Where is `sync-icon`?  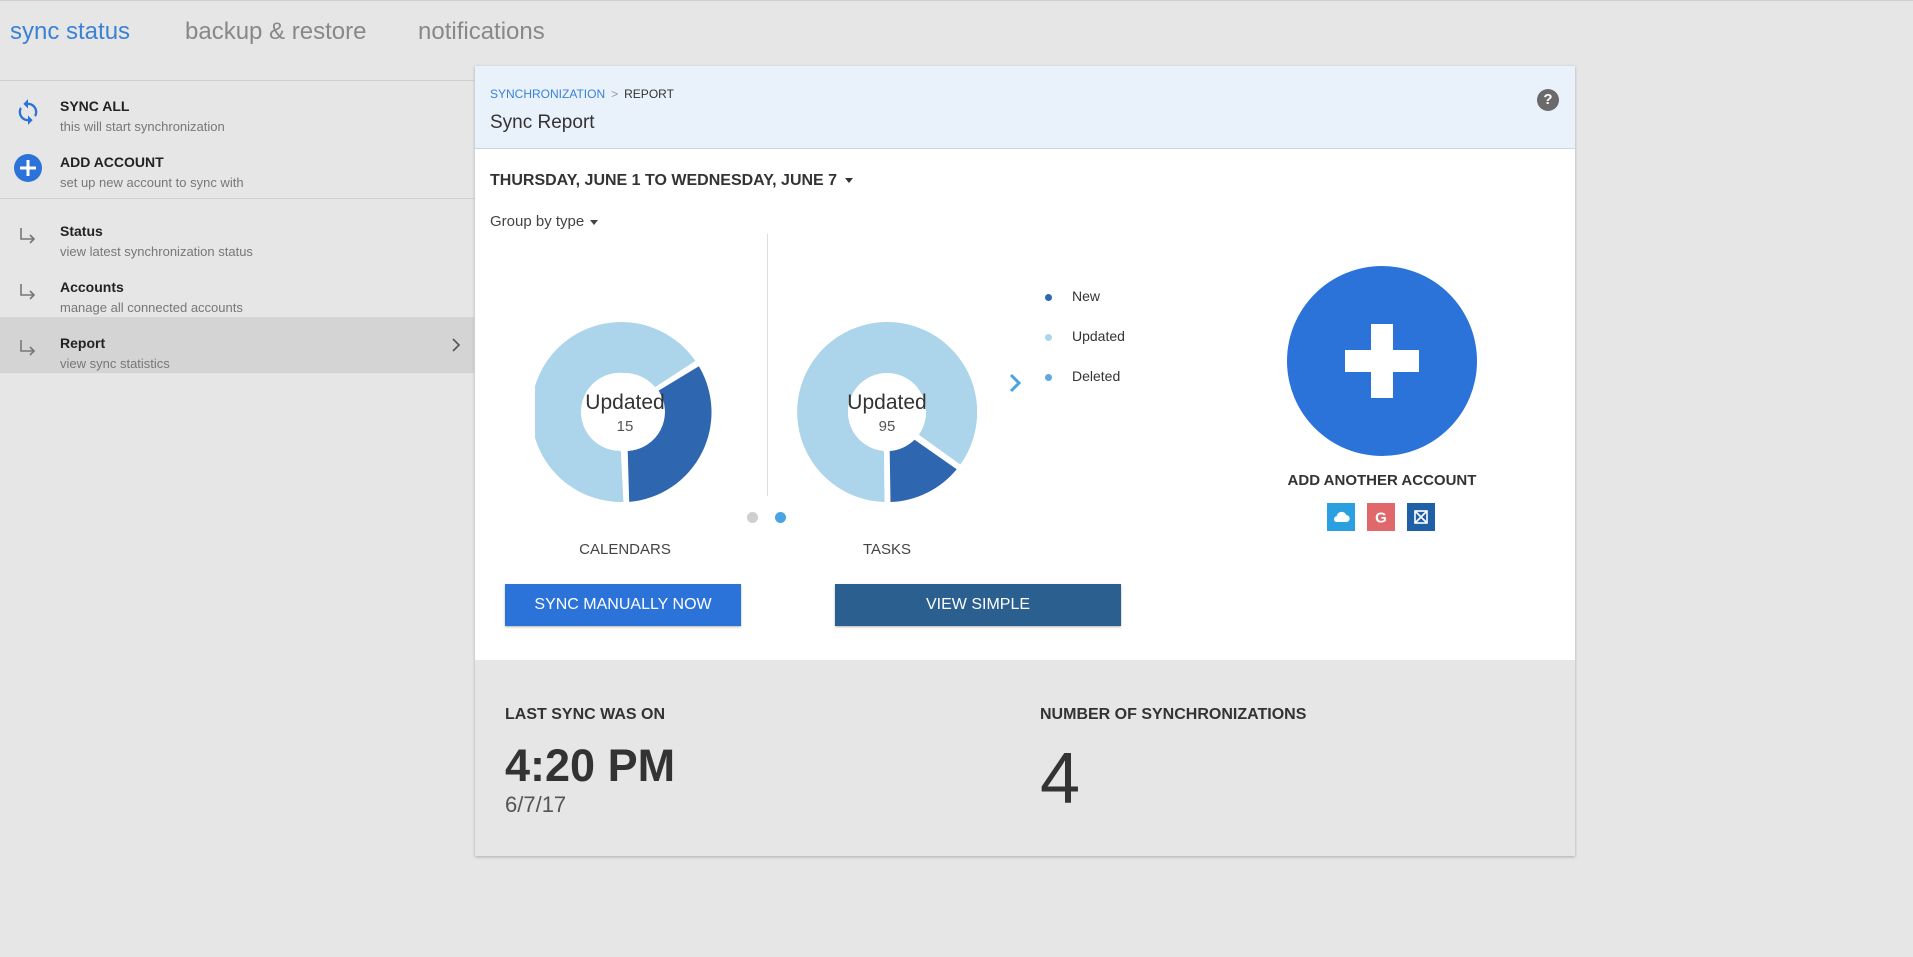
sync-icon is located at coordinates (28, 112).